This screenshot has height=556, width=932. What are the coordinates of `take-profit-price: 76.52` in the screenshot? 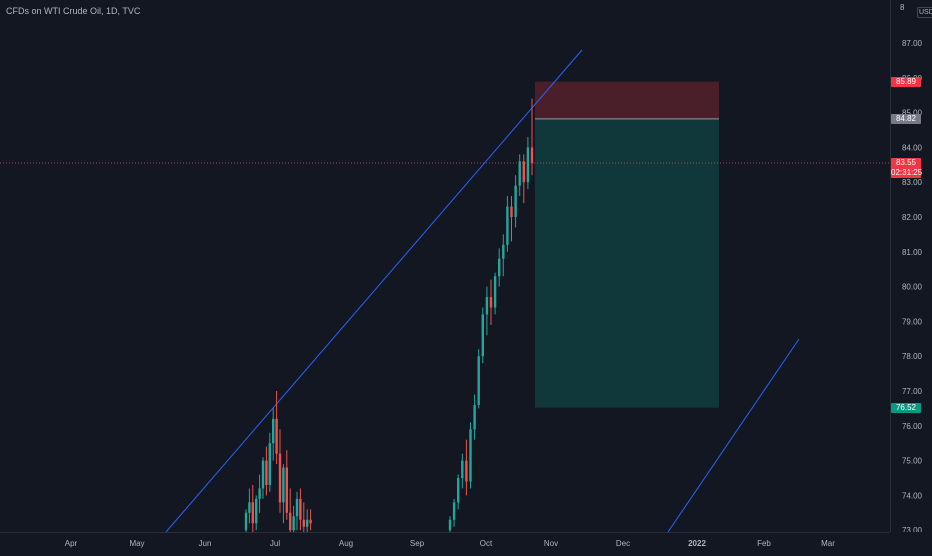 It's located at (906, 407).